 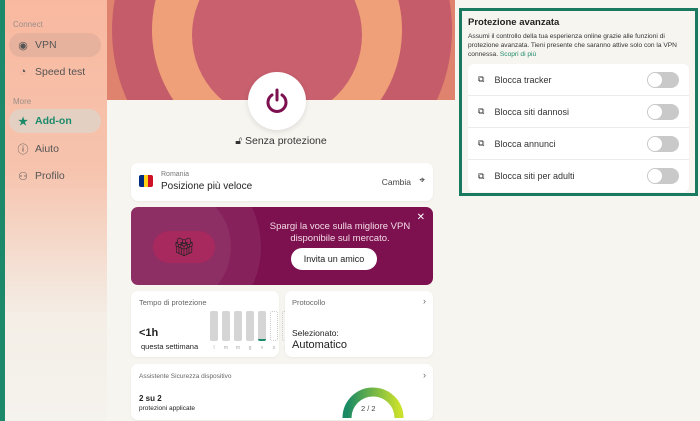 What do you see at coordinates (47, 149) in the screenshot?
I see `sidebar-item-label: Aiuto` at bounding box center [47, 149].